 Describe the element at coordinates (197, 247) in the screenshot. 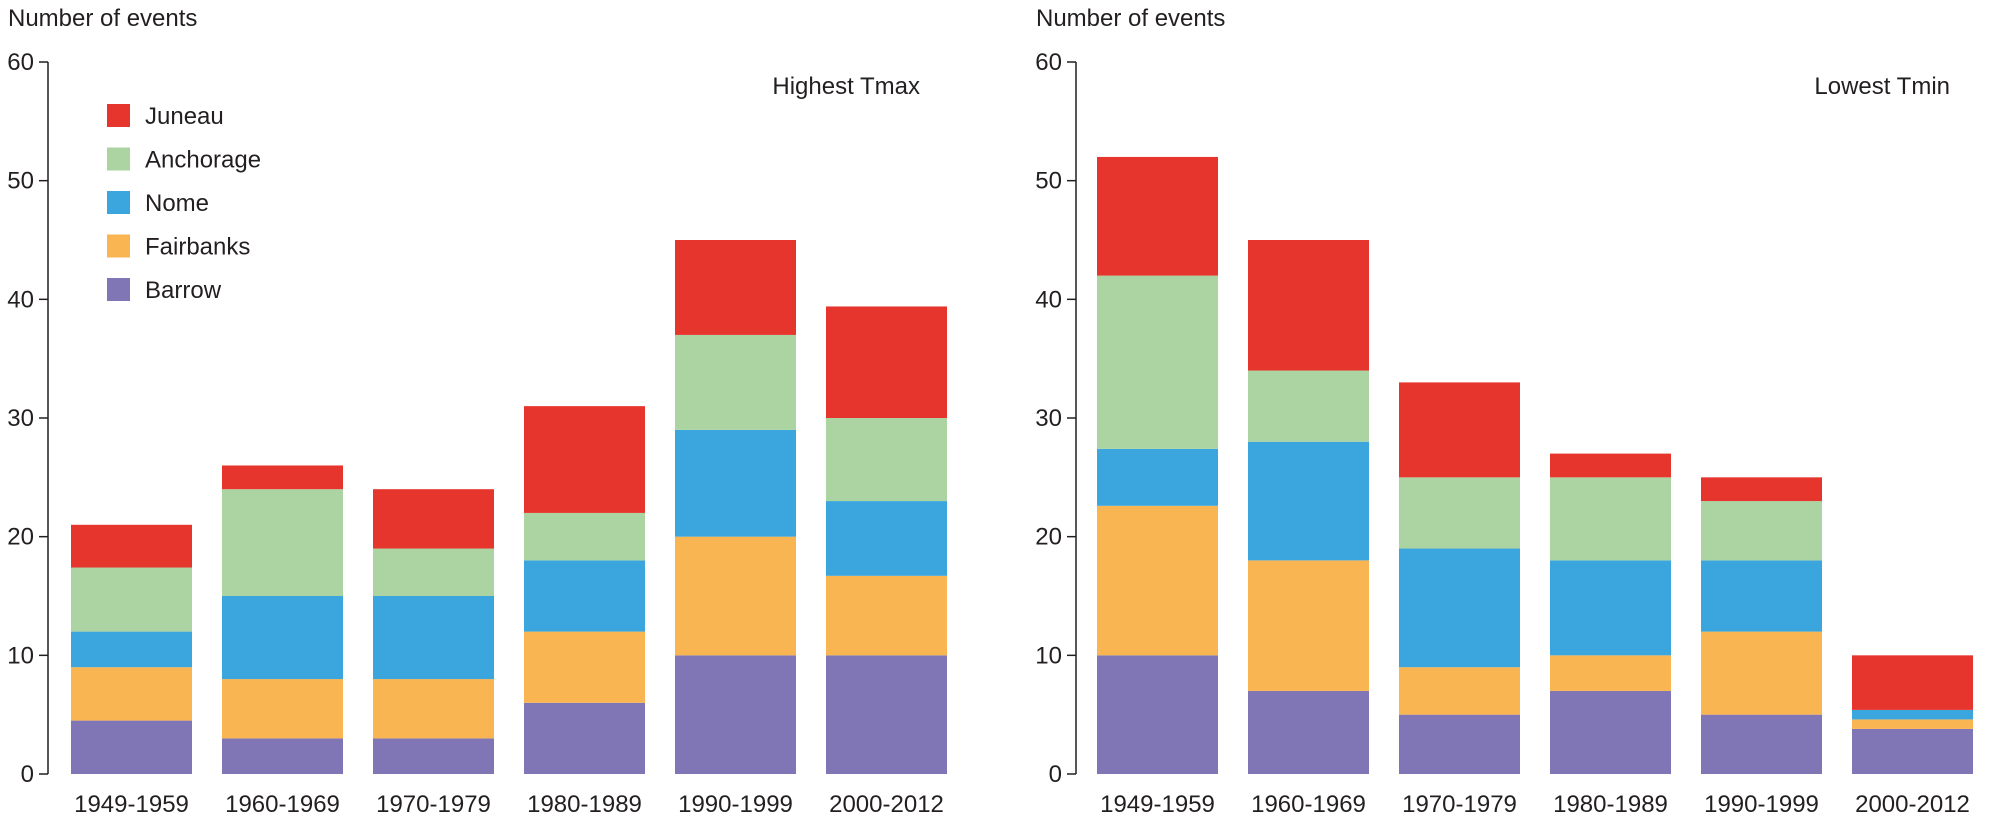

I see `legend-label: Fairbanks` at that location.